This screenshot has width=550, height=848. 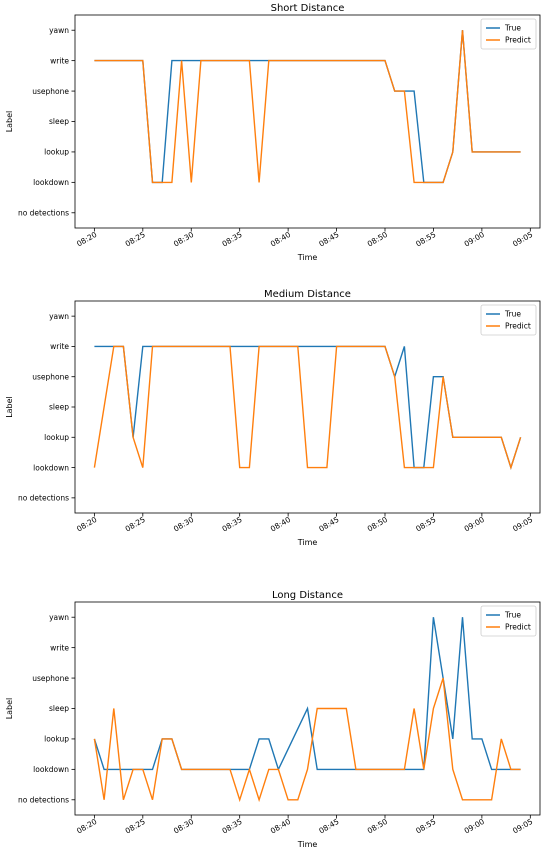 I want to click on chart-title: Short Distance, so click(x=308, y=8).